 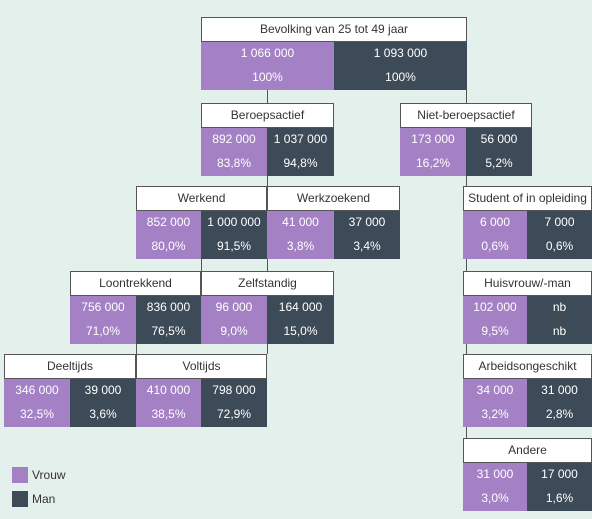 I want to click on value-cell: 3,2%, so click(x=495, y=415).